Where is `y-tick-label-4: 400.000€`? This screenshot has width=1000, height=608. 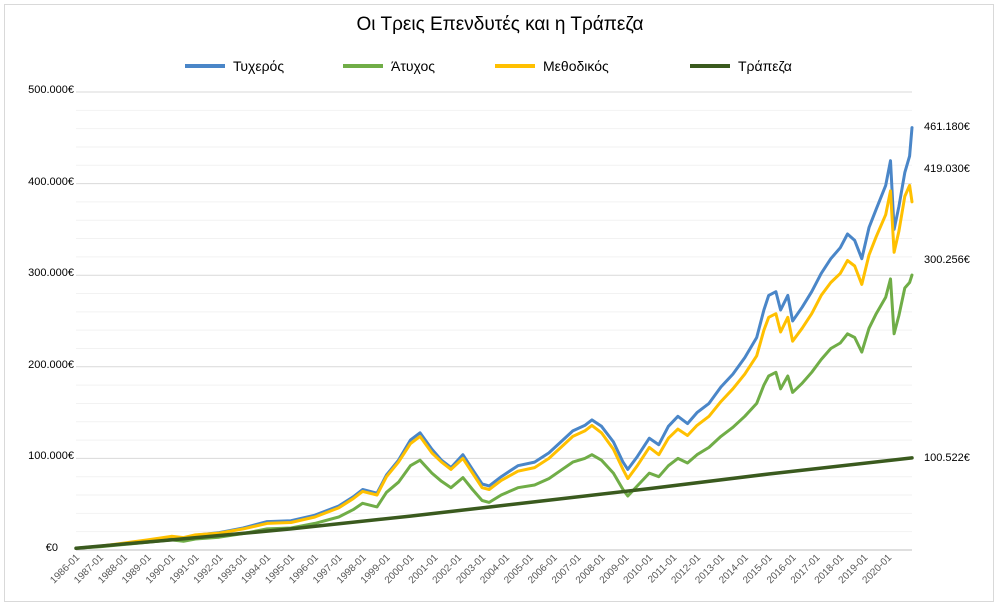 y-tick-label-4: 400.000€ is located at coordinates (51, 181).